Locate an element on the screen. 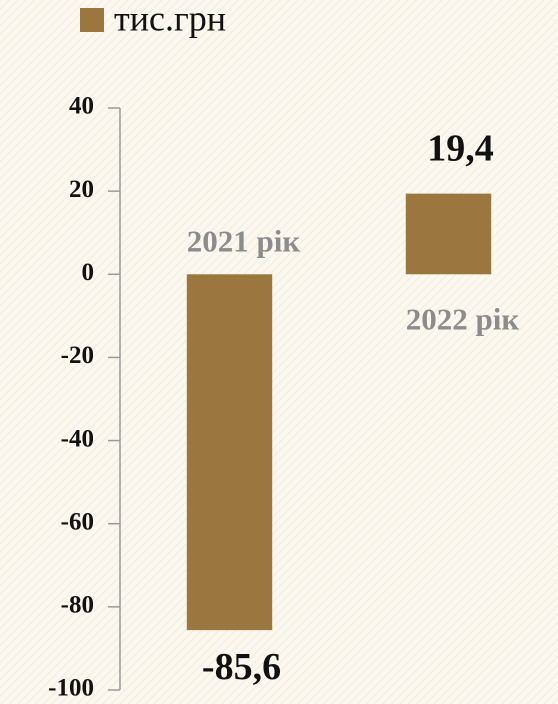  y-tick-label: -100 is located at coordinates (71, 688).